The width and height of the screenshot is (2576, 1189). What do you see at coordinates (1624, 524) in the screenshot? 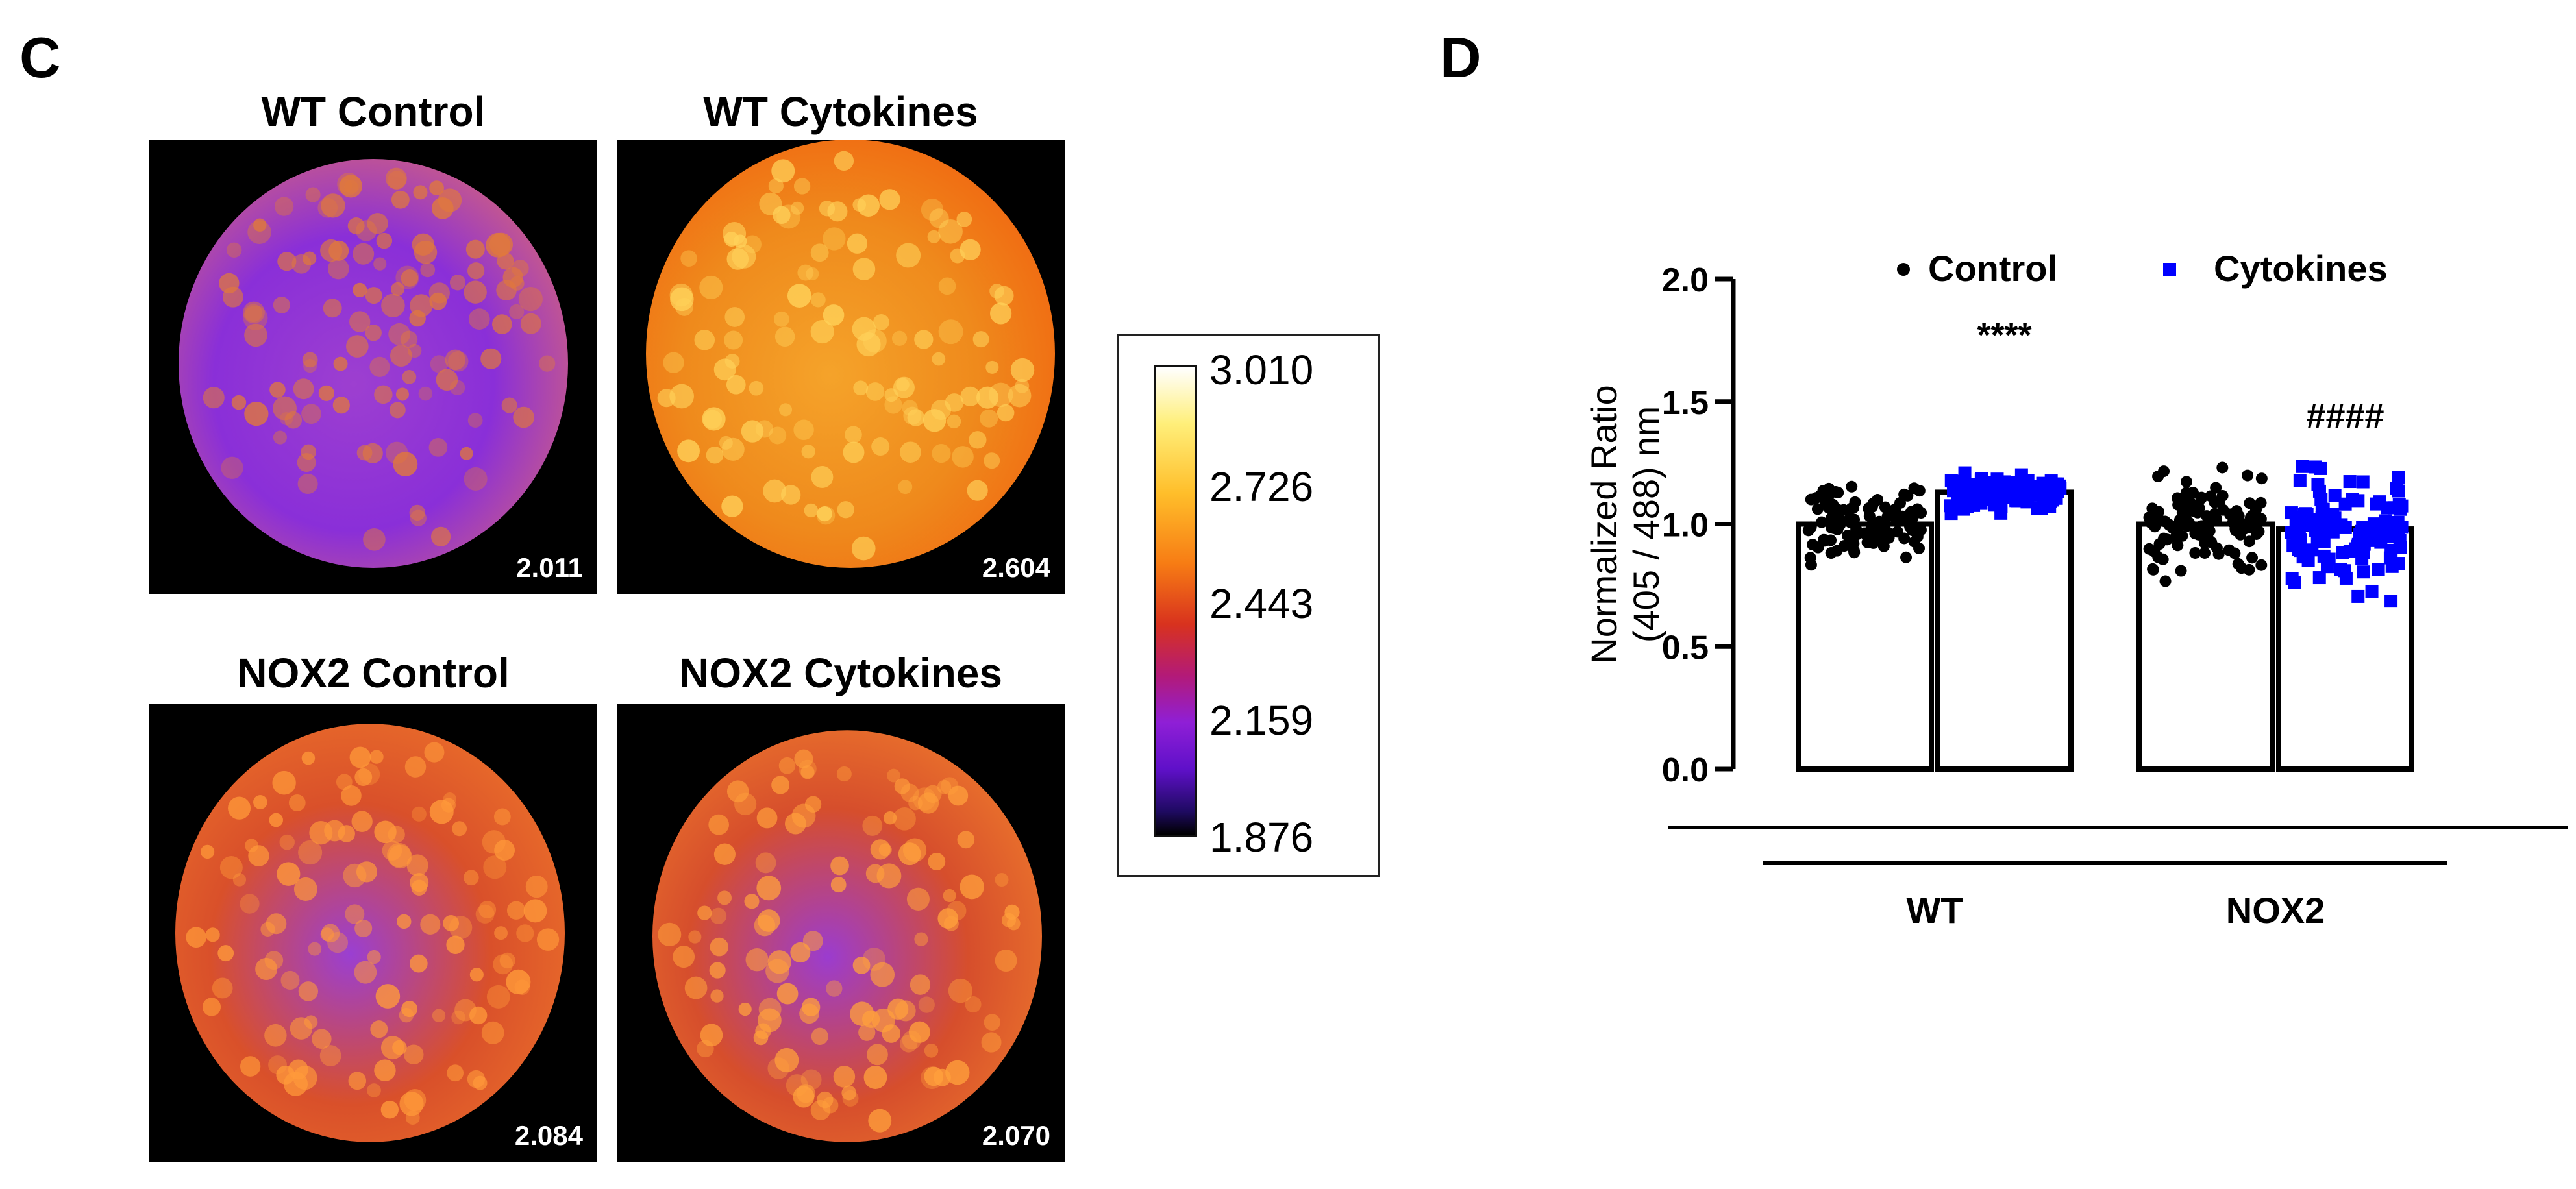
I see `y-axis-label: Normalized Ratio (405 / 488) nm` at bounding box center [1624, 524].